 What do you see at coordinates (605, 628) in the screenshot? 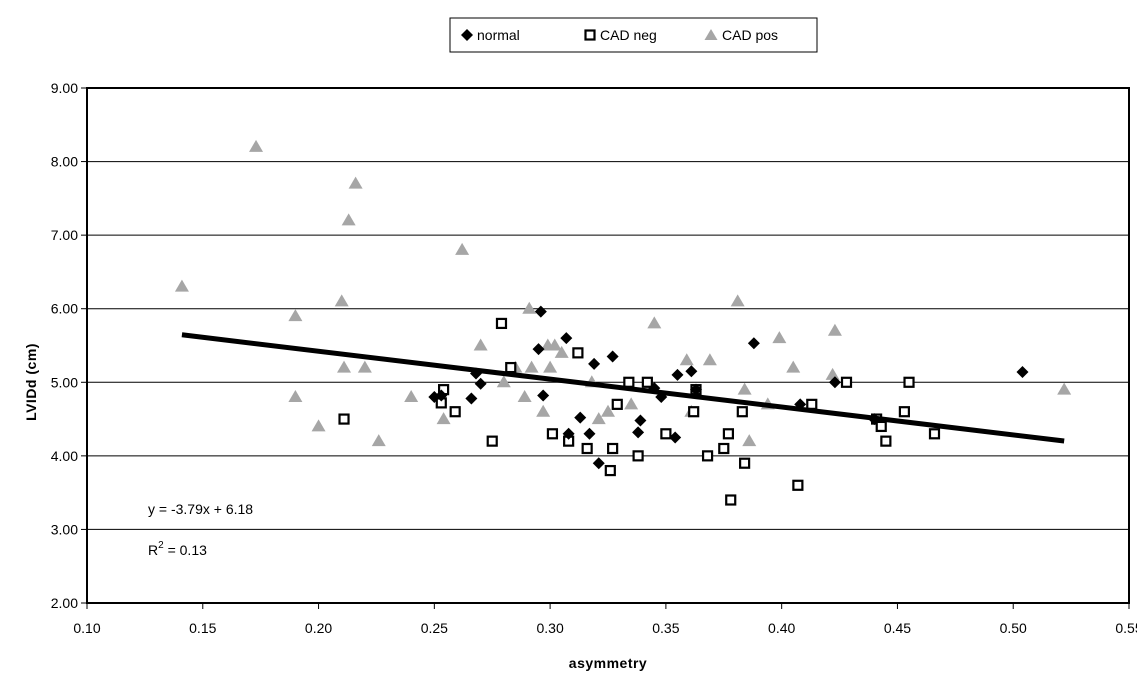
I see `x-tick-labels: 0.10 0.15 0.20 0.25 0.30 0.35 0.40 0.45 0.50 0.55` at bounding box center [605, 628].